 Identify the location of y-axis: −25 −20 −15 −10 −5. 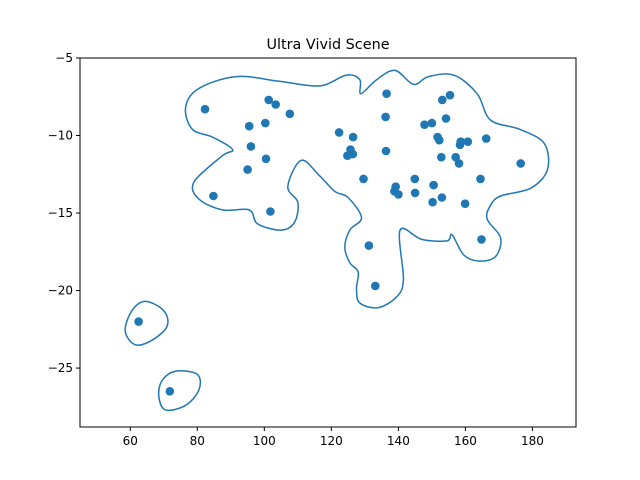
(64, 213).